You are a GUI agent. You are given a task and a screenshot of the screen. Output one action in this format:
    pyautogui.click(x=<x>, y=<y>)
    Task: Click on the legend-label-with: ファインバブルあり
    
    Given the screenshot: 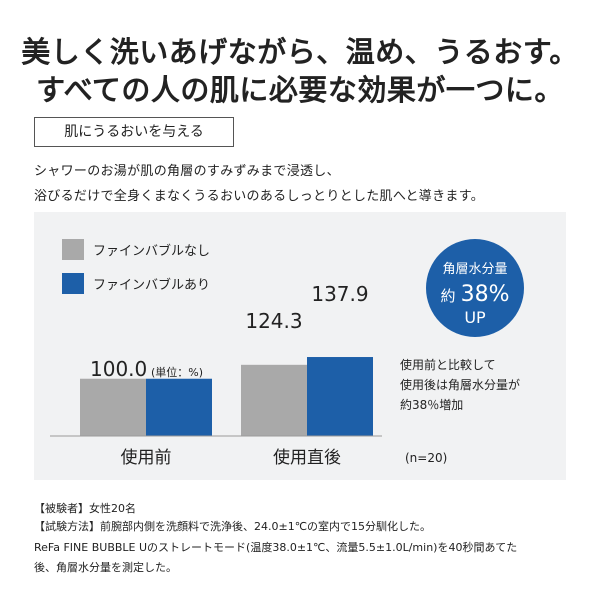 What is the action you would take?
    pyautogui.click(x=151, y=285)
    